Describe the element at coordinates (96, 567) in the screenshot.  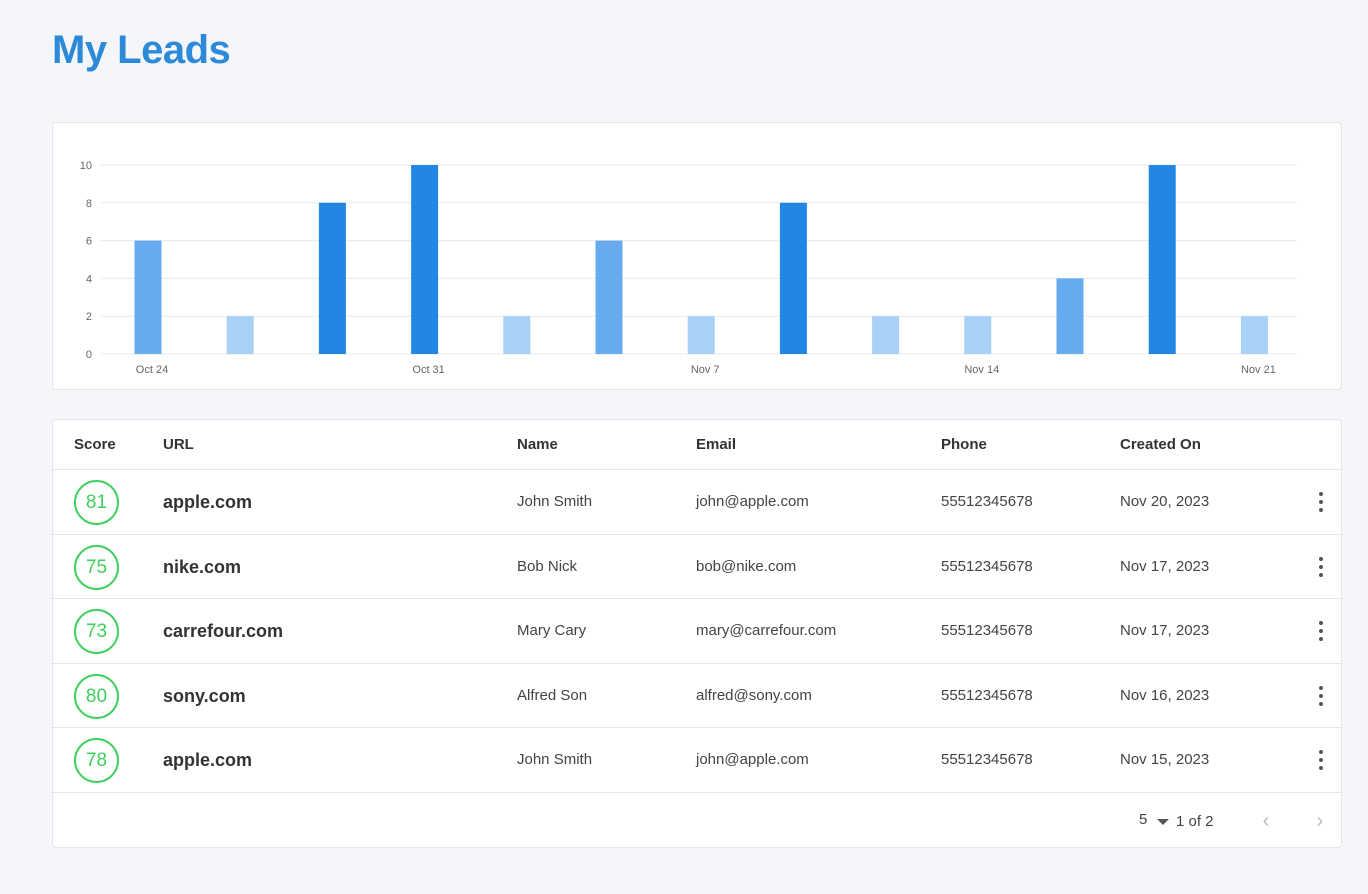
I see `lead-score-badge: 75` at that location.